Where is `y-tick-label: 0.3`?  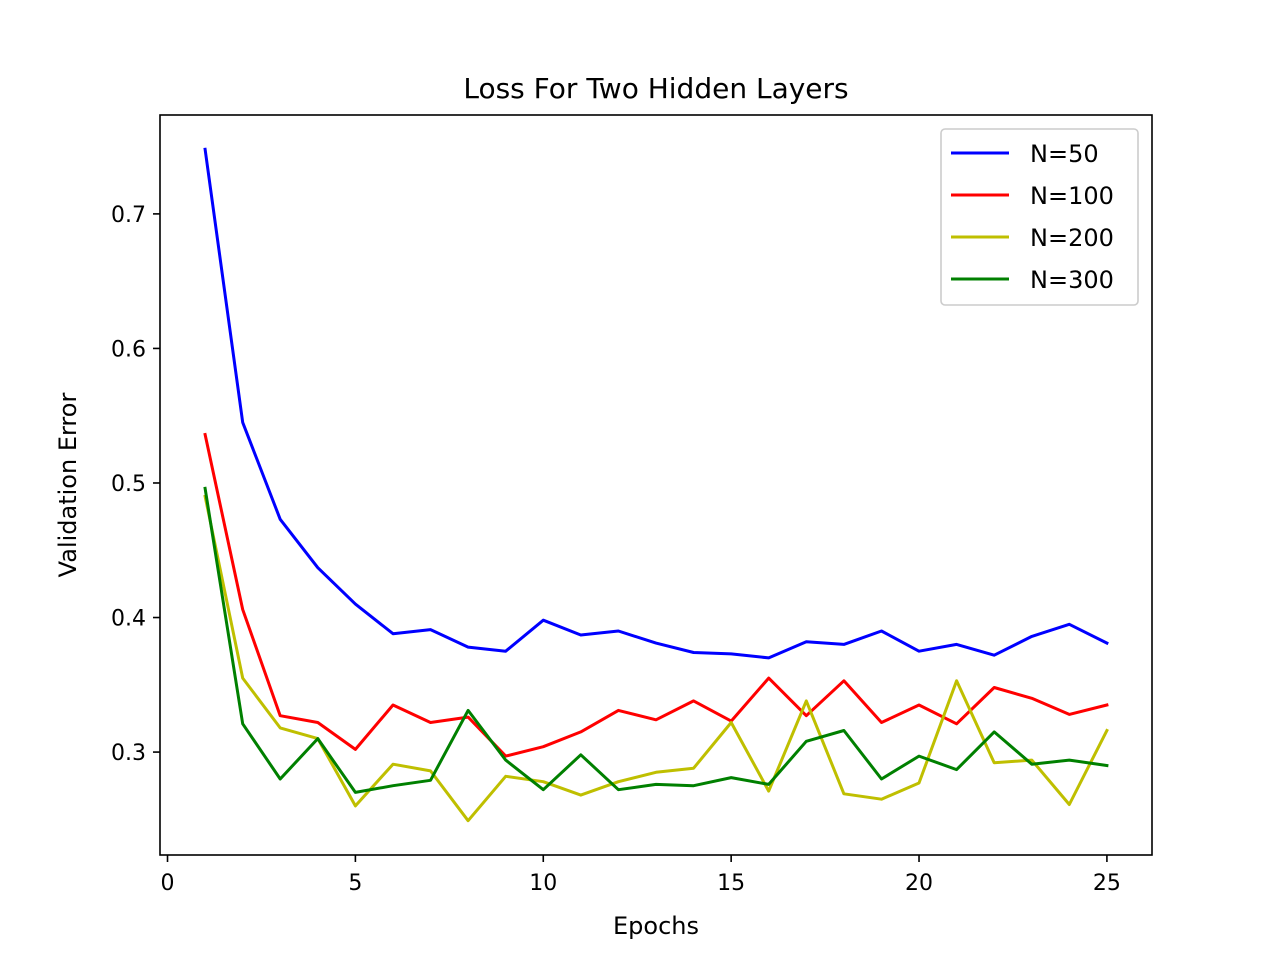 y-tick-label: 0.3 is located at coordinates (128, 753).